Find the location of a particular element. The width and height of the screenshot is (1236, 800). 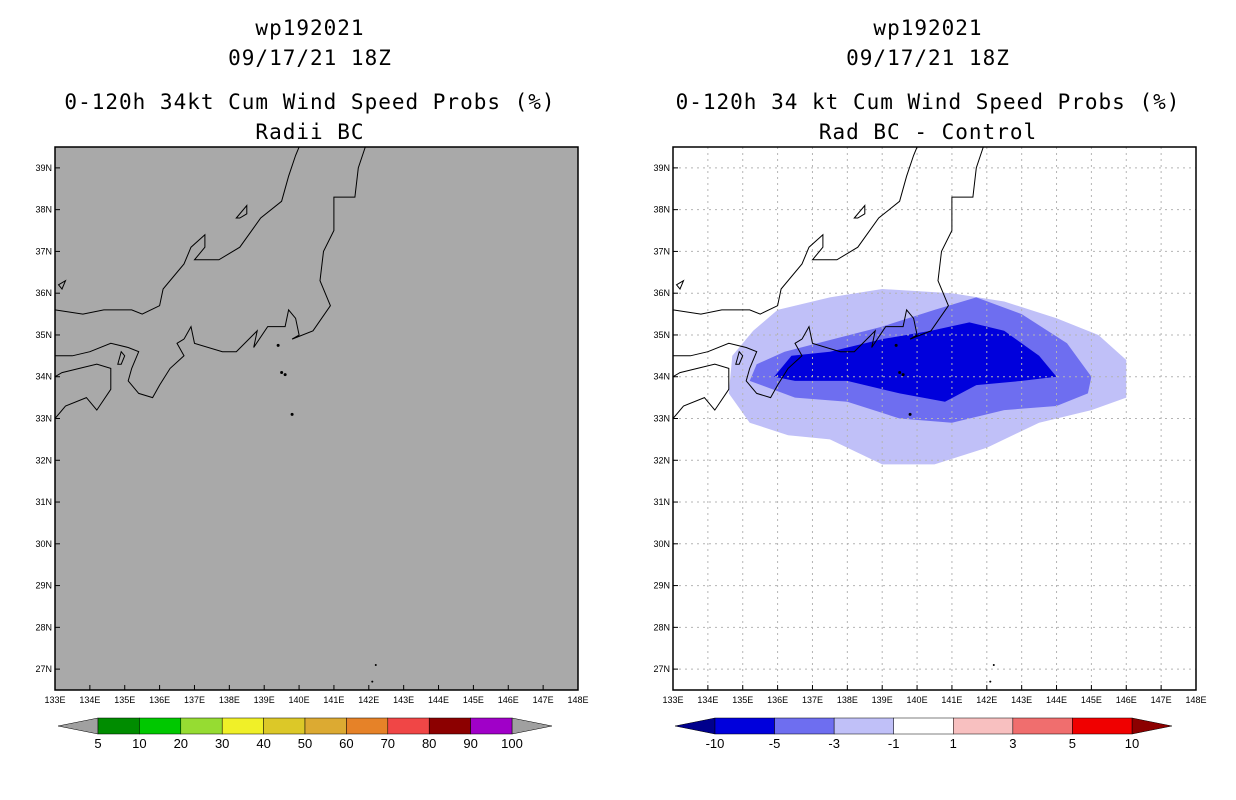

coastline-honshu-east is located at coordinates (274, 250).